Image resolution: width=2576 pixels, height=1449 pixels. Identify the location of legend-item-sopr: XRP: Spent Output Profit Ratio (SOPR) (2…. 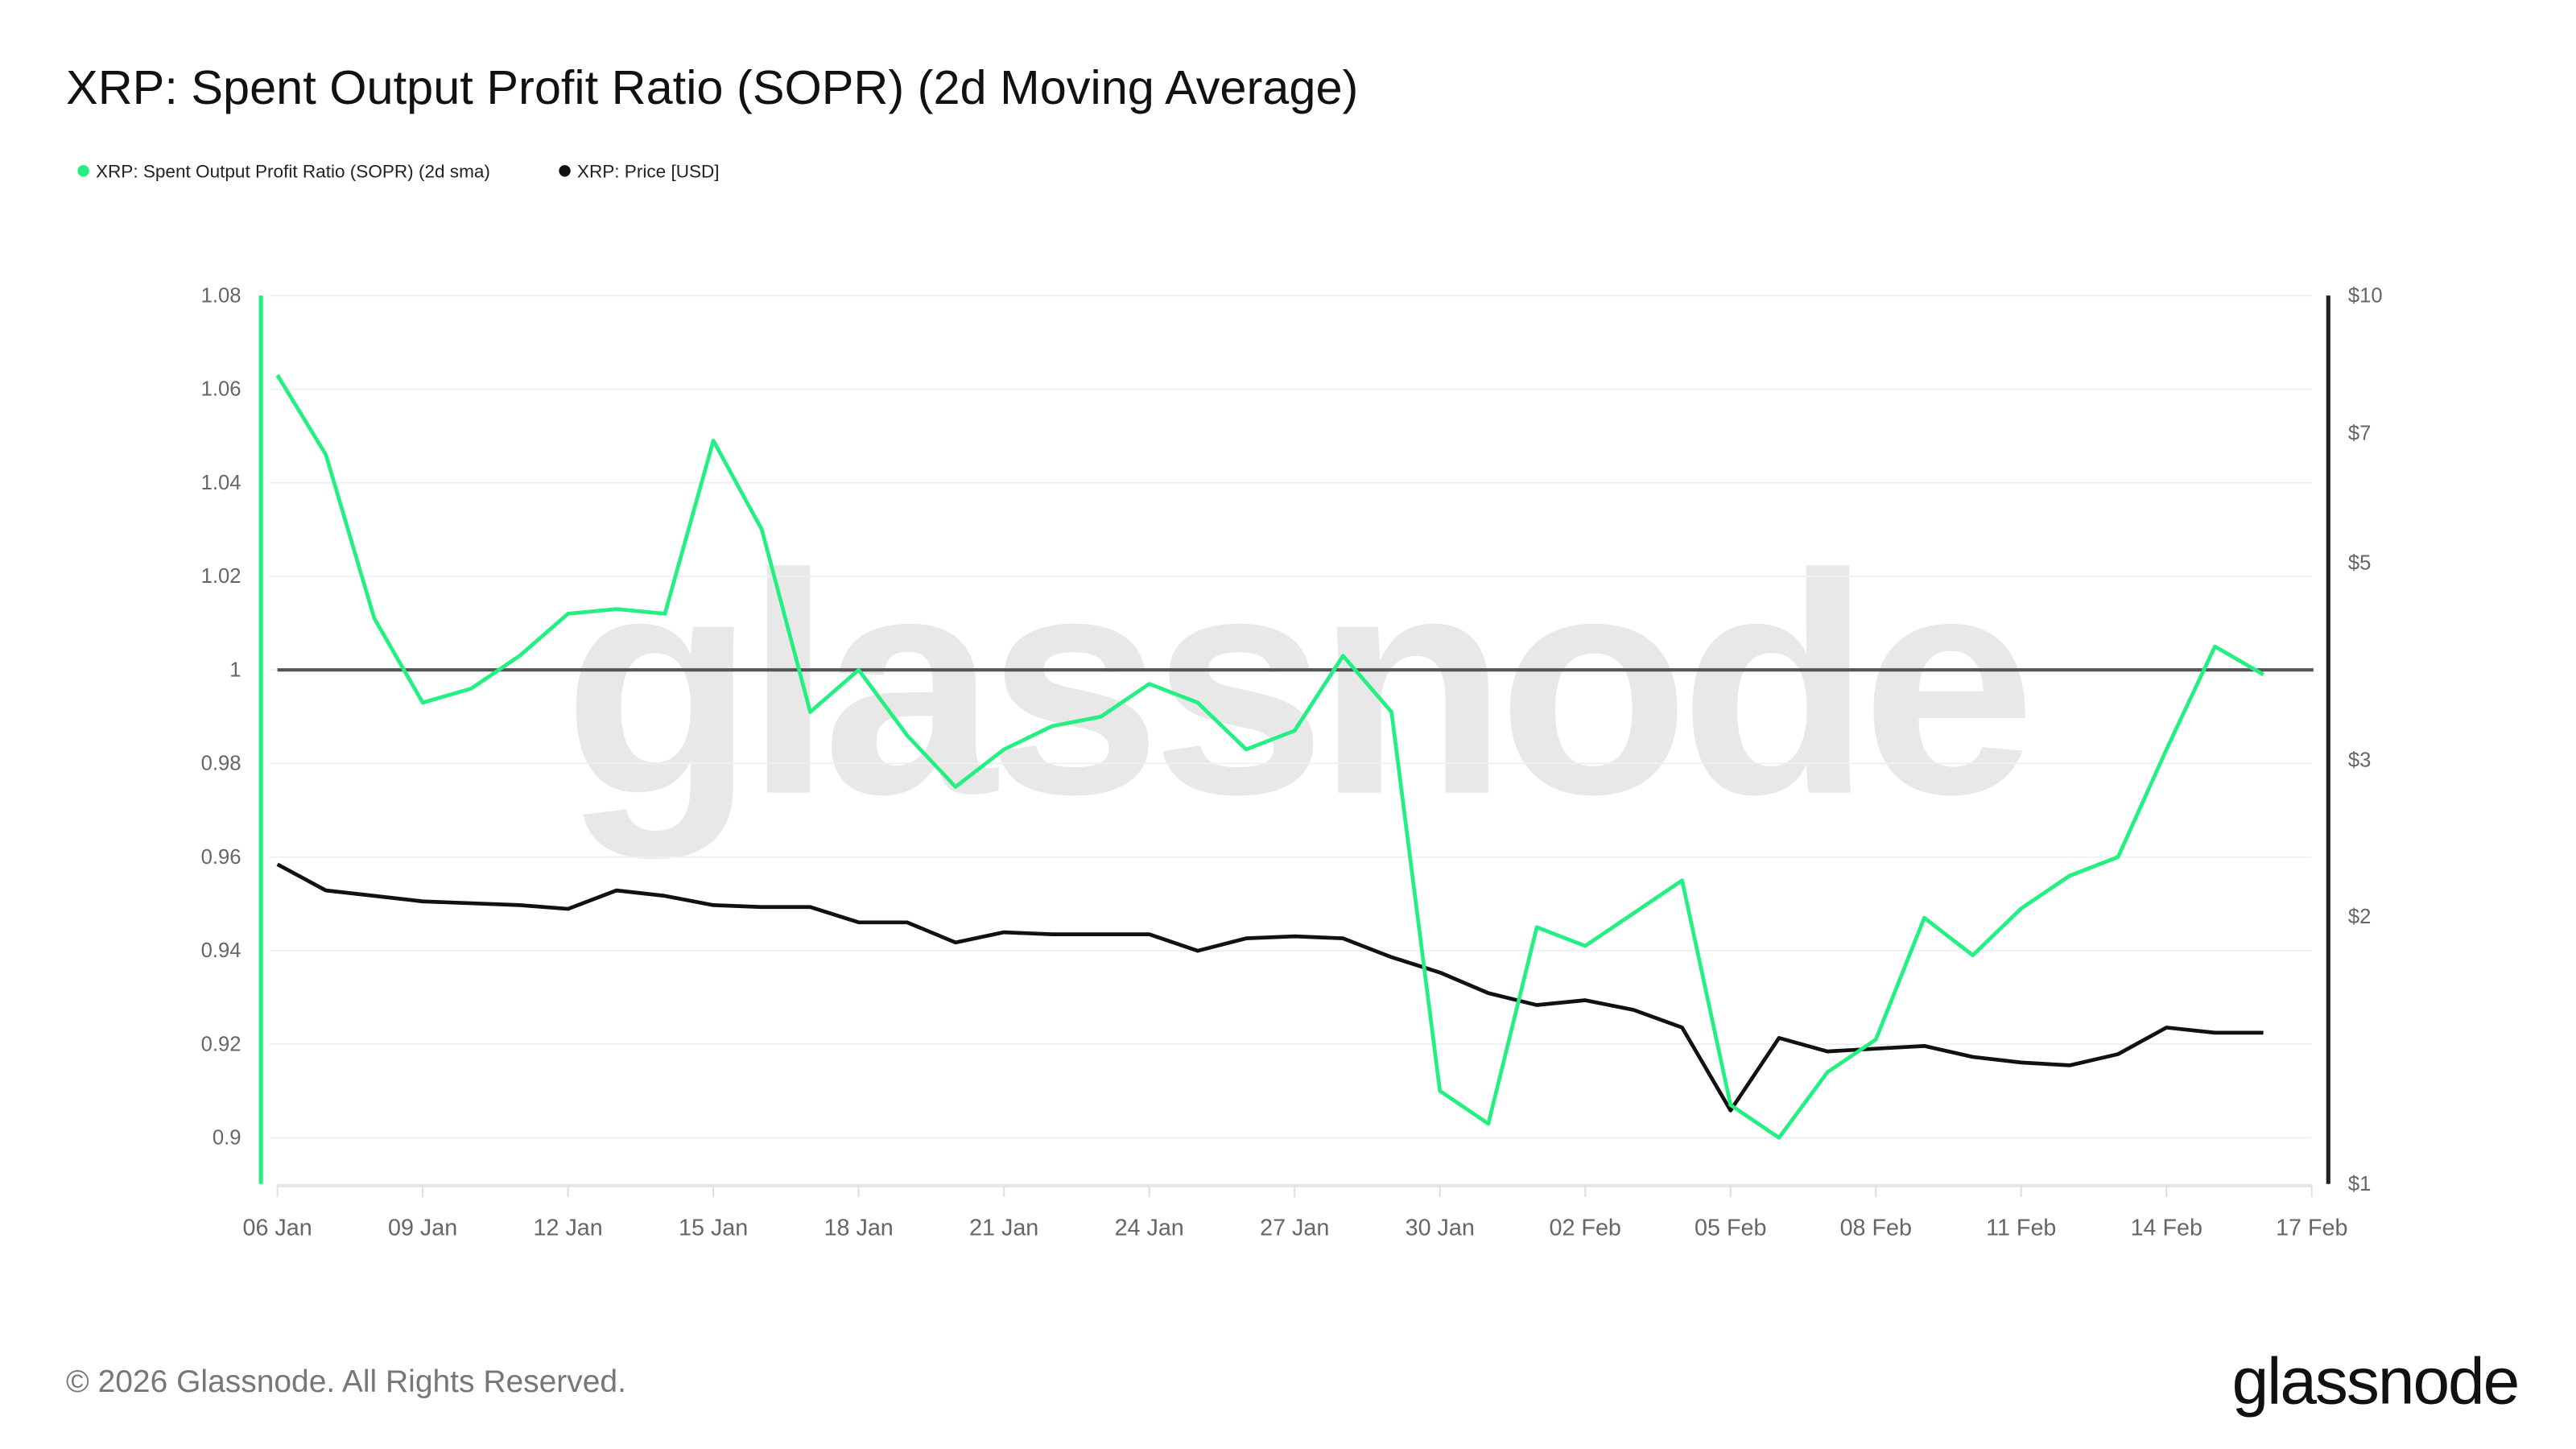
(283, 172).